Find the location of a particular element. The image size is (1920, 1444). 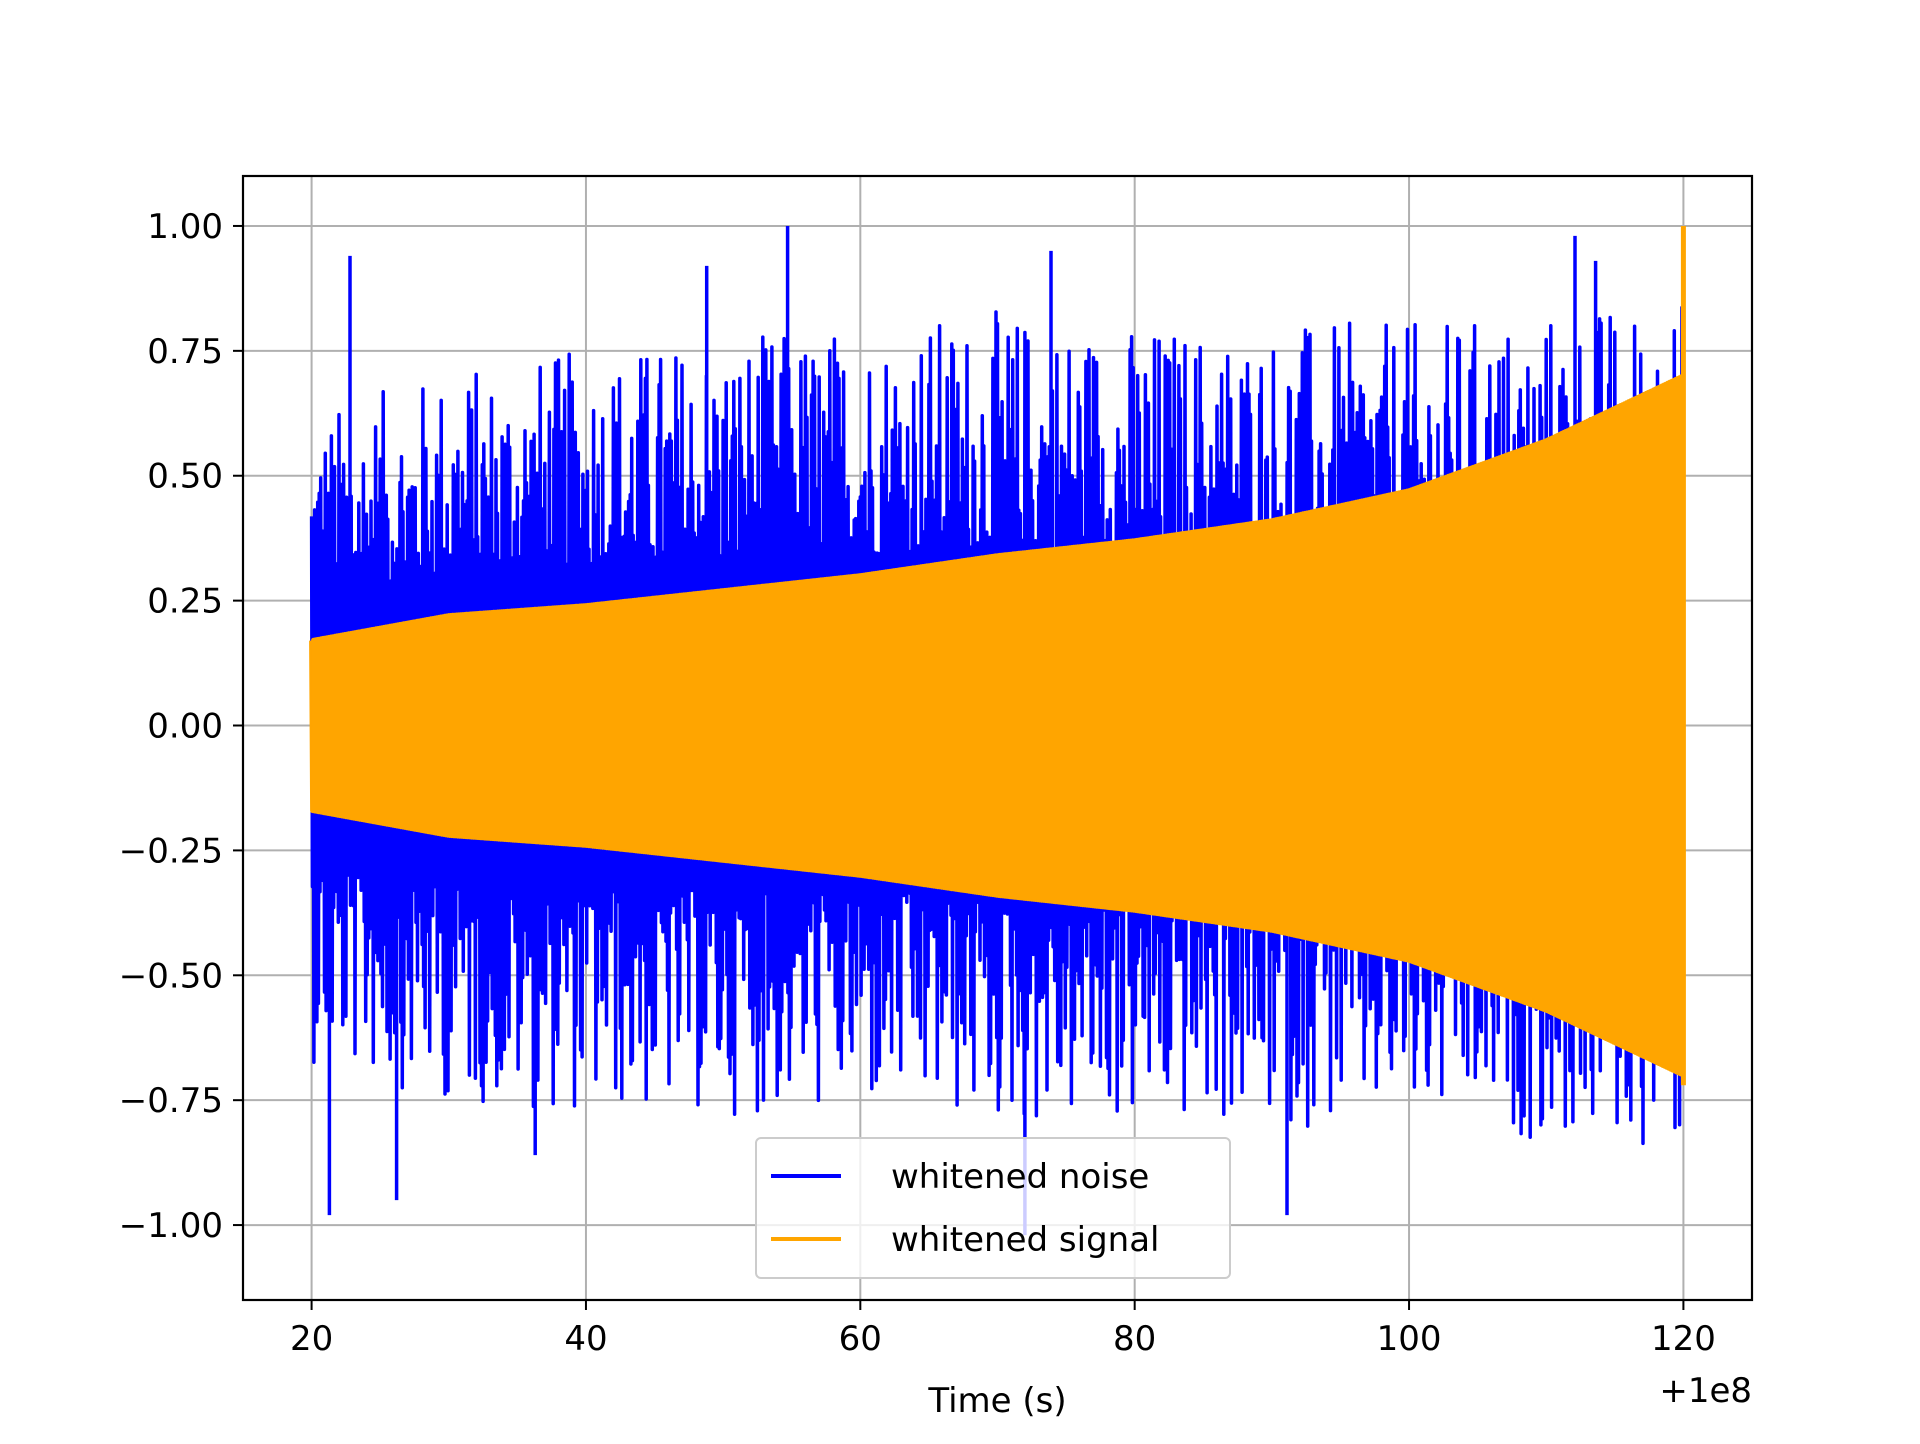

x-tick-label: 80 is located at coordinates (1134, 1339).